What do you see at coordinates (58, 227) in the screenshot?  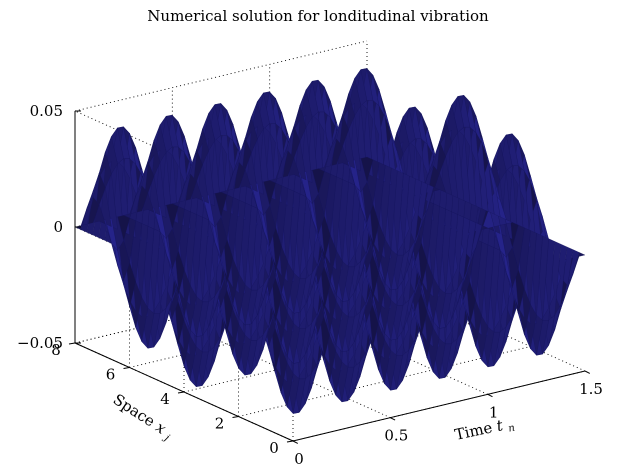 I see `z-tick-label: 0` at bounding box center [58, 227].